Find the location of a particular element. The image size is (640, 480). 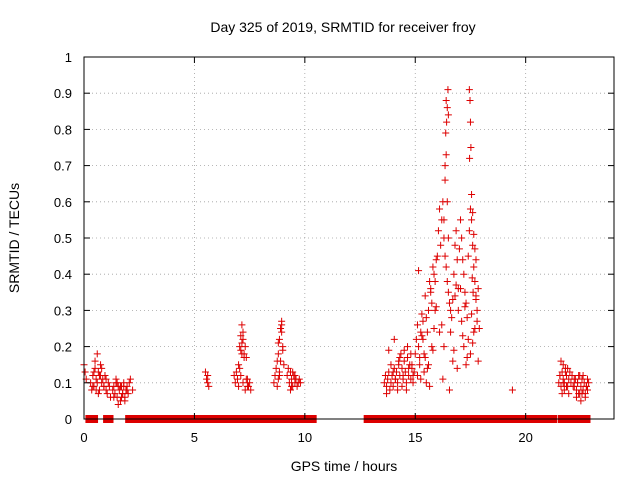

y-tick-label: 0 is located at coordinates (68, 419).